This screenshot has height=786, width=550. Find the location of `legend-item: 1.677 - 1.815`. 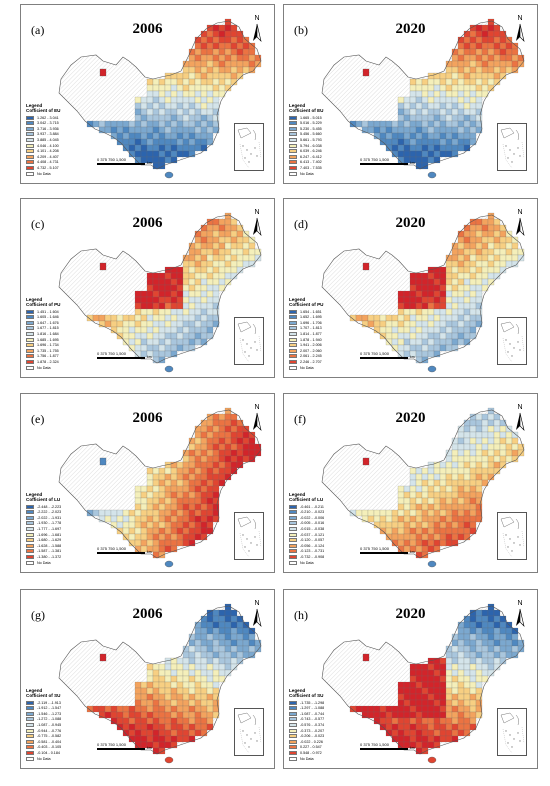

legend-item: 1.677 - 1.815 is located at coordinates (61, 329).